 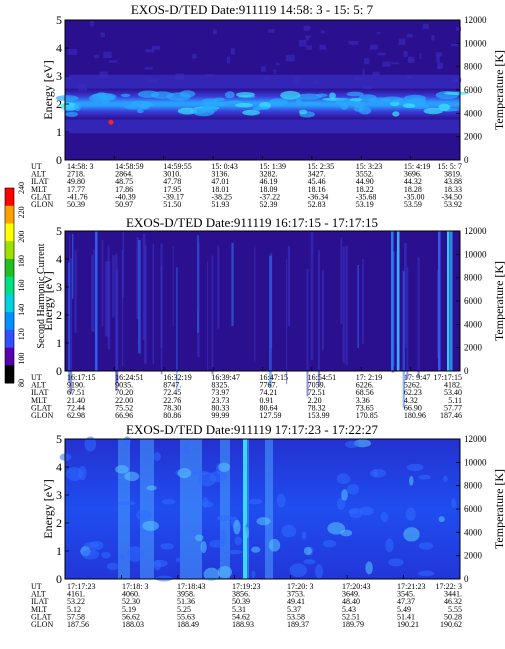 What do you see at coordinates (449, 586) in the screenshot?
I see `row-value: 17:22: 3` at bounding box center [449, 586].